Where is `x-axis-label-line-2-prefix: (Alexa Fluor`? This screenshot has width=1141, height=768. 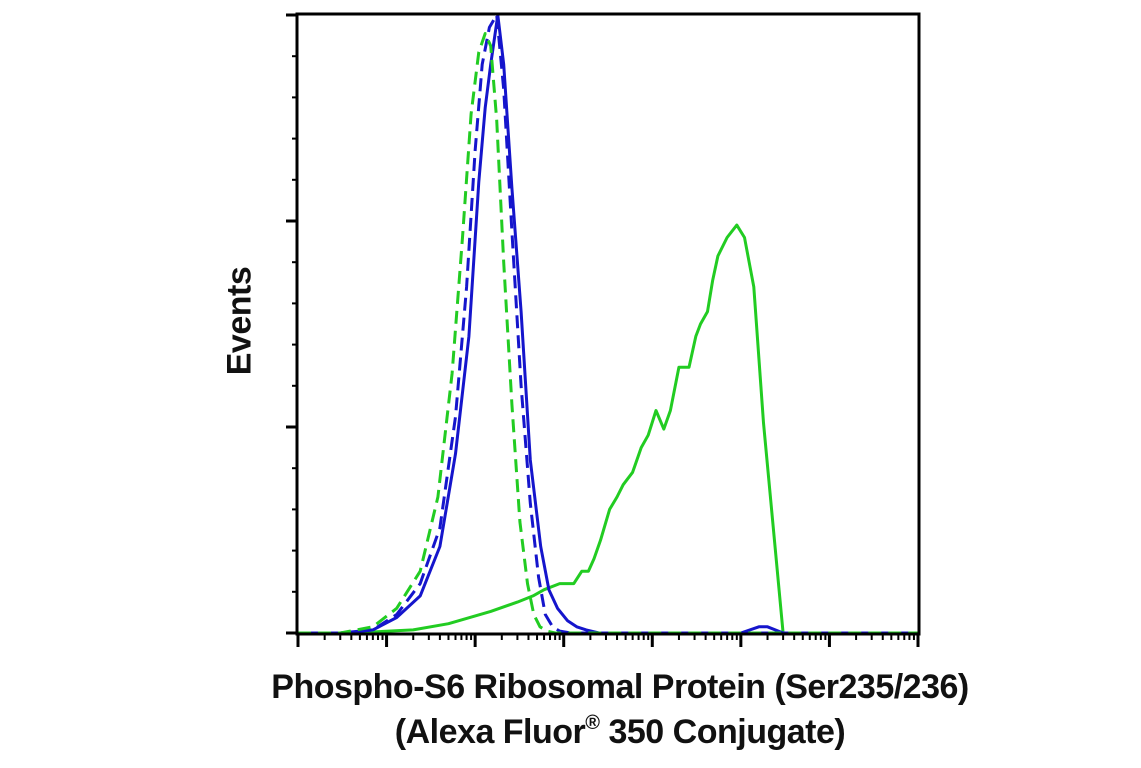
x-axis-label-line-2-prefix: (Alexa Fluor is located at coordinates (490, 732).